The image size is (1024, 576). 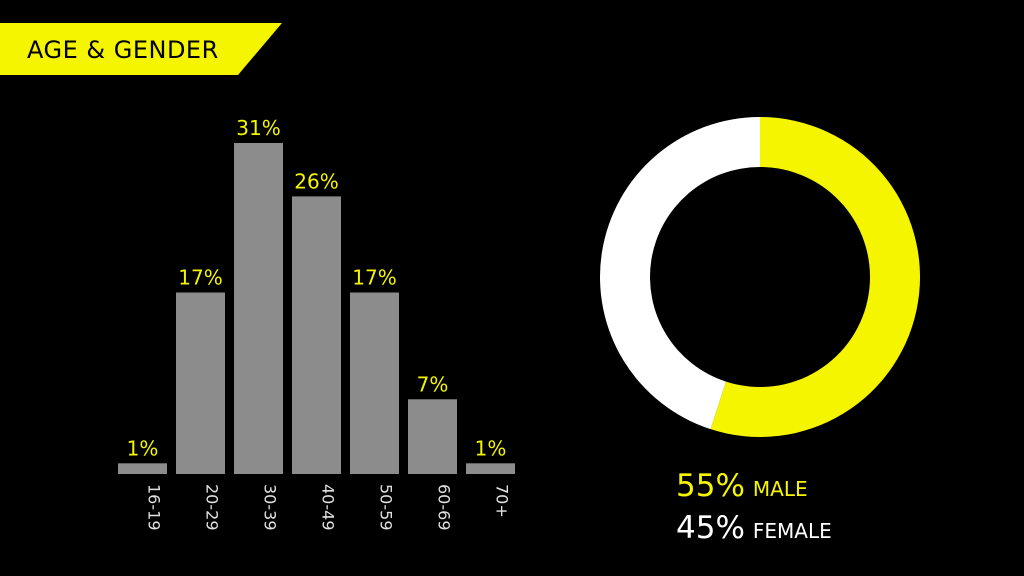 I want to click on legend-female-label: FEMALE, so click(x=792, y=531).